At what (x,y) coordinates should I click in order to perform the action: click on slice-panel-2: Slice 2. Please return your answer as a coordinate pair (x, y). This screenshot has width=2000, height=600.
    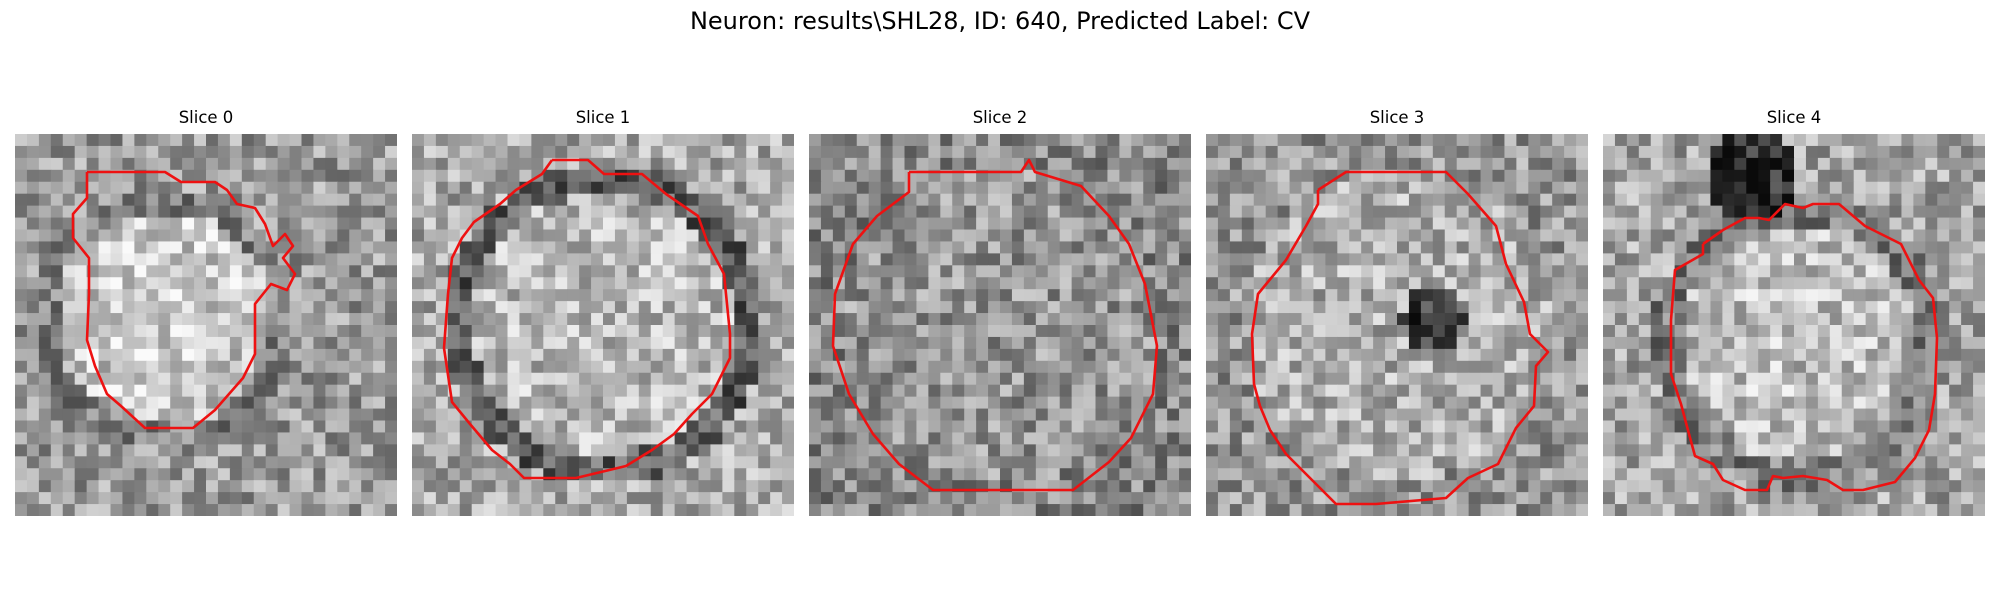
    Looking at the image, I should click on (1000, 312).